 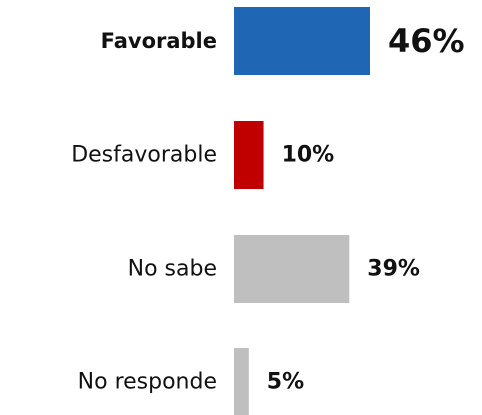 What do you see at coordinates (172, 269) in the screenshot?
I see `category-label-2: No sabe` at bounding box center [172, 269].